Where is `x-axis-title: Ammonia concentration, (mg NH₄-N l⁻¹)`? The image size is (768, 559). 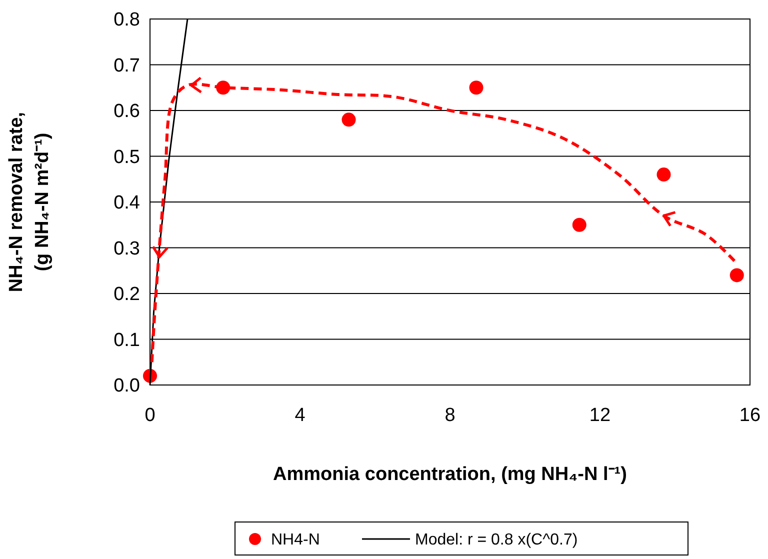
x-axis-title: Ammonia concentration, (mg NH₄-N l⁻¹) is located at coordinates (450, 474).